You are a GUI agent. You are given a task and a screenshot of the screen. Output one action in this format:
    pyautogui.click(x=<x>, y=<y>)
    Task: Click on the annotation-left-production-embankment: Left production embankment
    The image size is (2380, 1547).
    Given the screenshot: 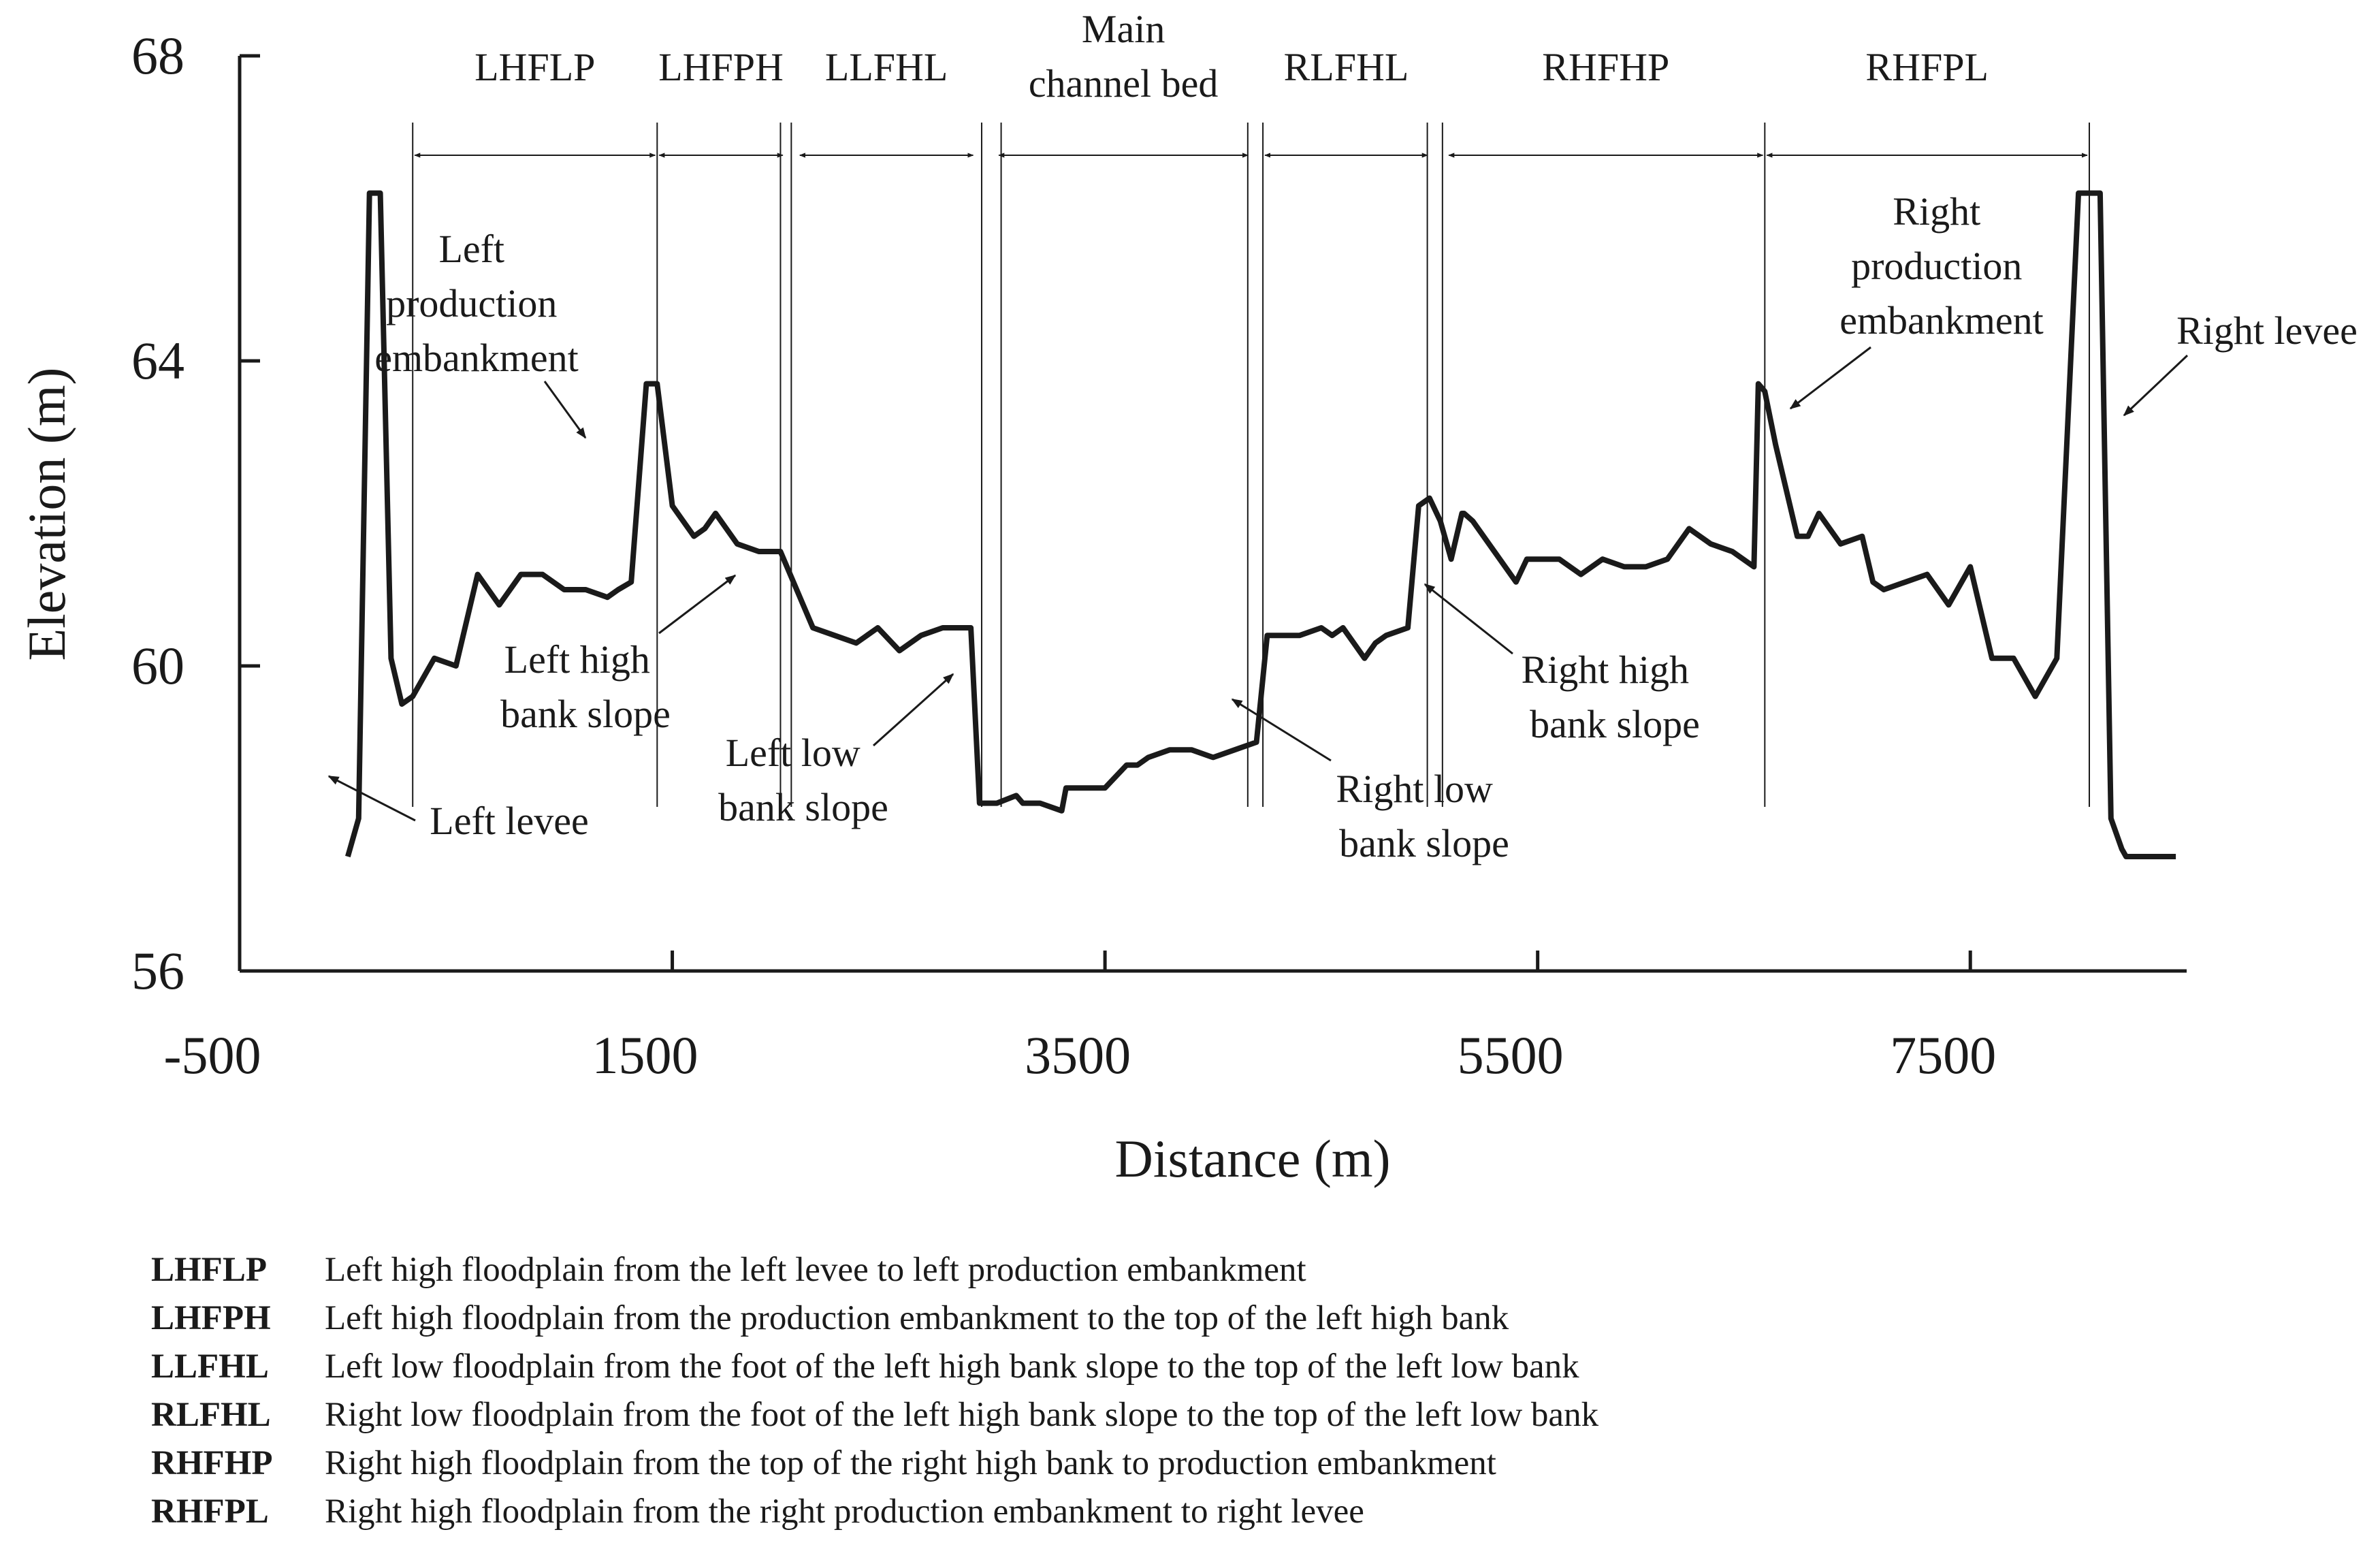 What is the action you would take?
    pyautogui.click(x=476, y=303)
    